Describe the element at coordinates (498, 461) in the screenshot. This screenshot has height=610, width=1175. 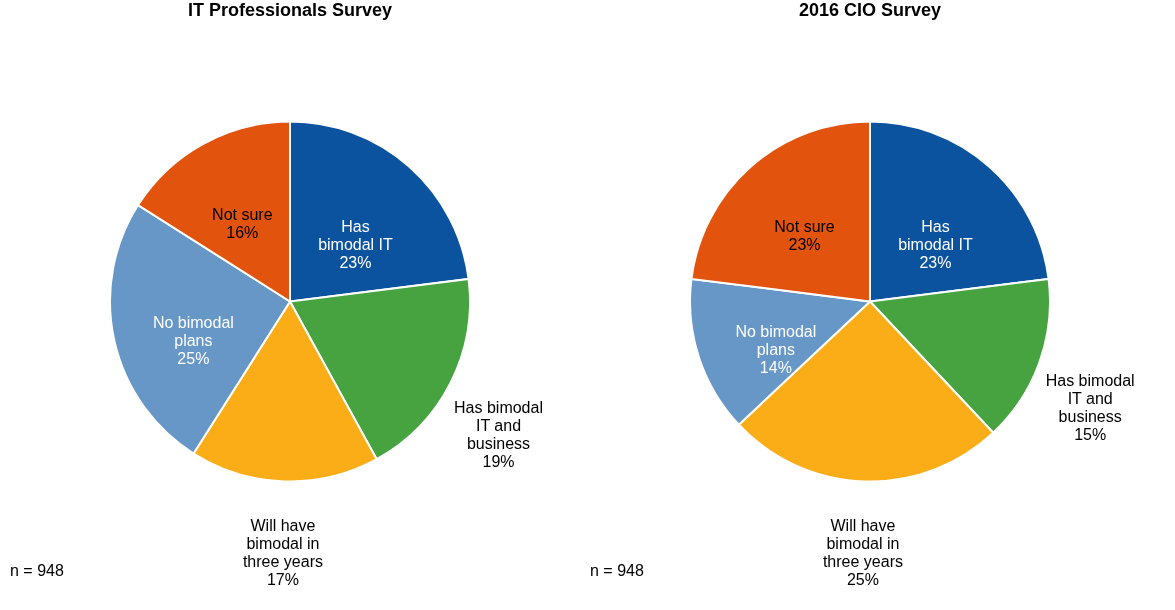
I see `data-label: 19%` at that location.